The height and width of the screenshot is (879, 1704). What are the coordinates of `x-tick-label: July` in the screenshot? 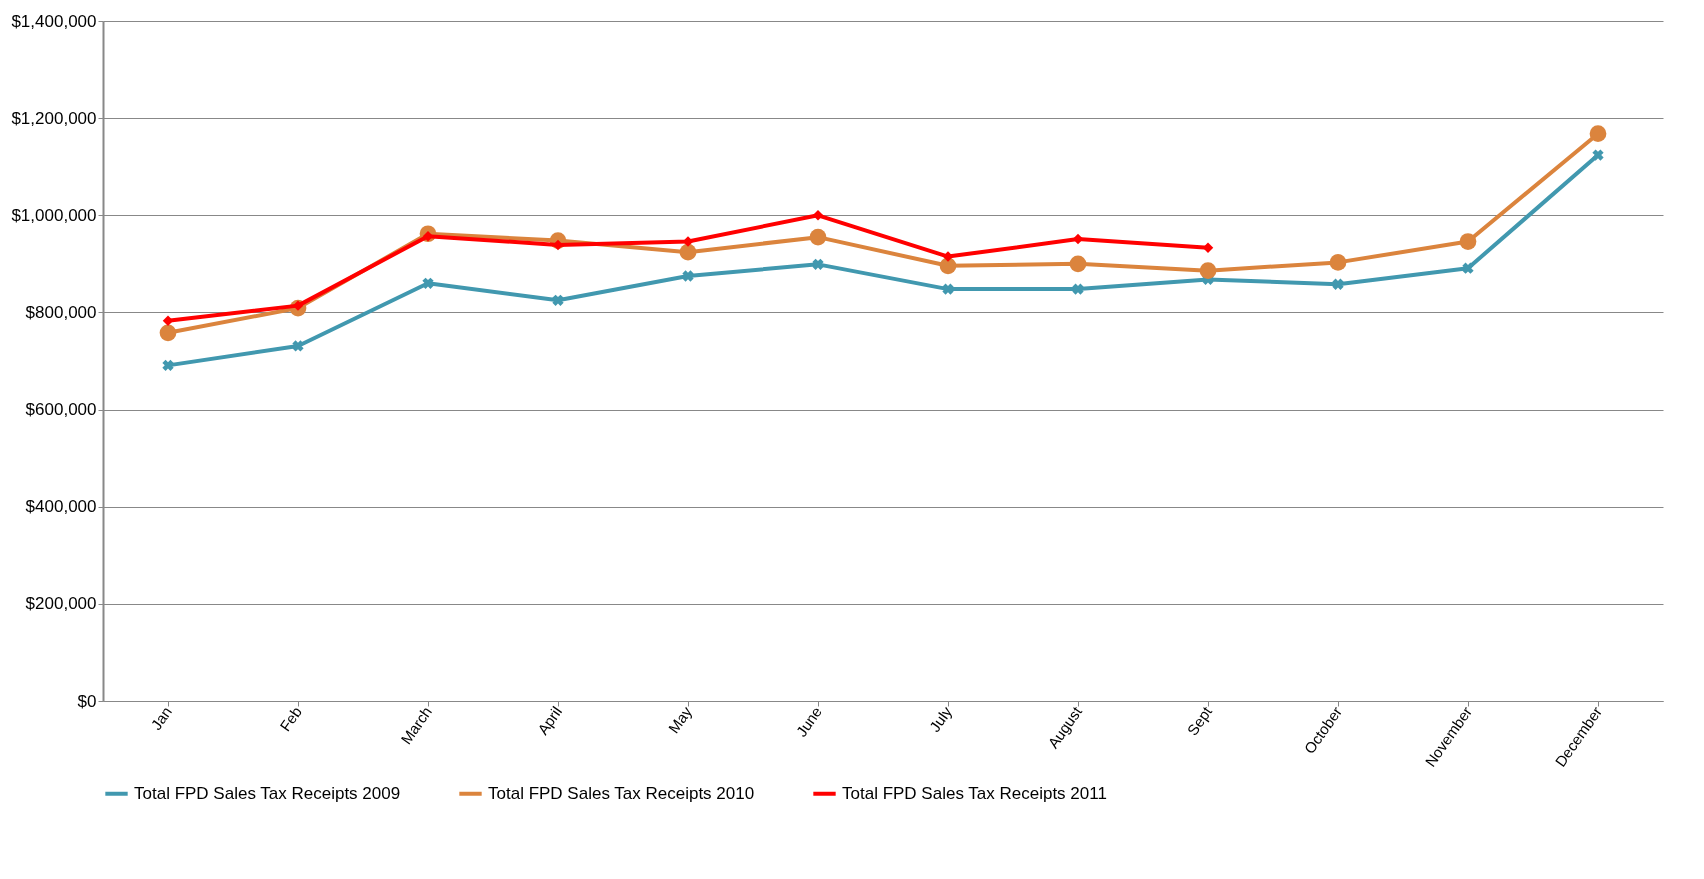 It's located at (940, 718).